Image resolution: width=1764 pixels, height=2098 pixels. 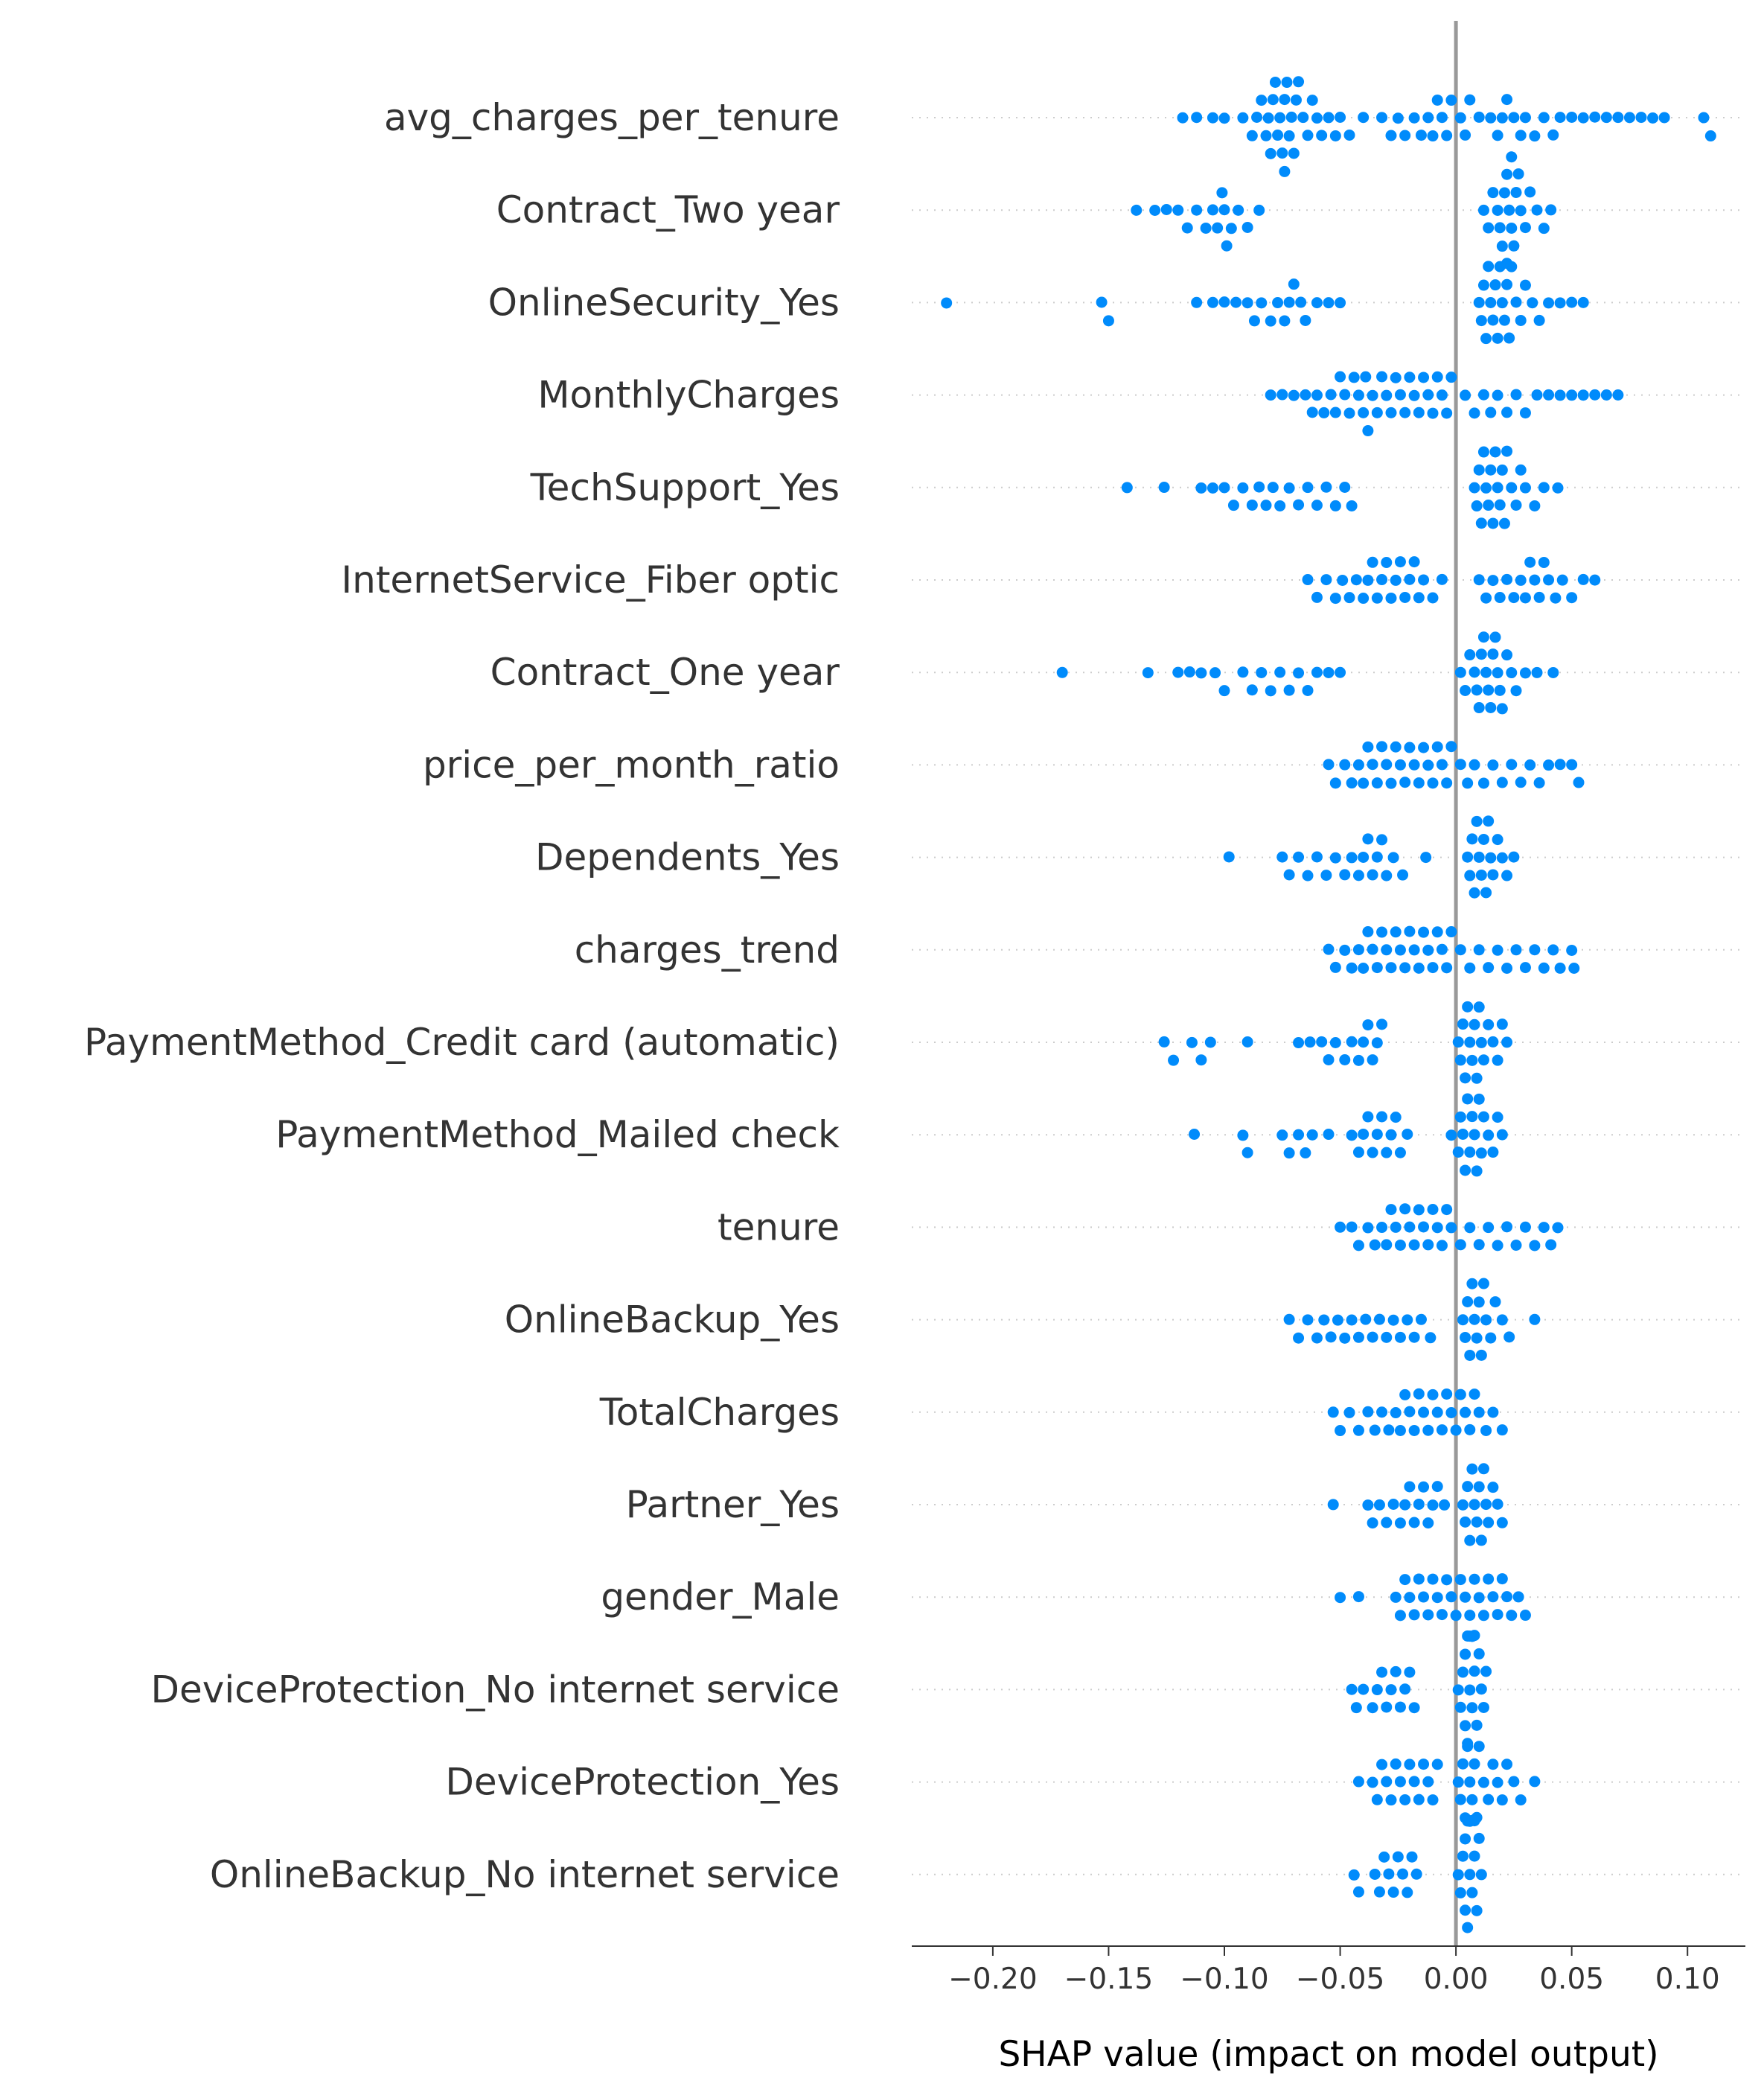 What do you see at coordinates (665, 672) in the screenshot?
I see `feature-label: Contract_One year` at bounding box center [665, 672].